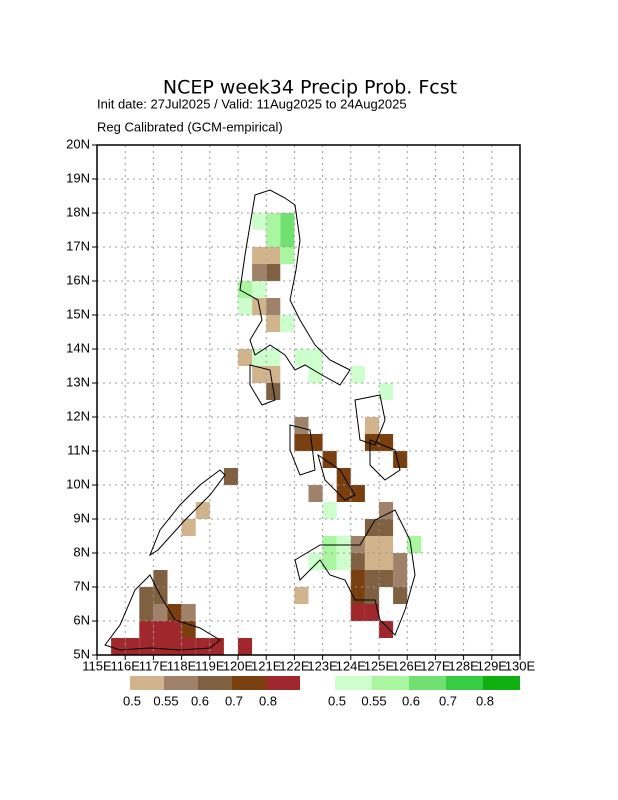 Image resolution: width=618 pixels, height=800 pixels. What do you see at coordinates (266, 665) in the screenshot?
I see `x-tick-label: 121E` at bounding box center [266, 665].